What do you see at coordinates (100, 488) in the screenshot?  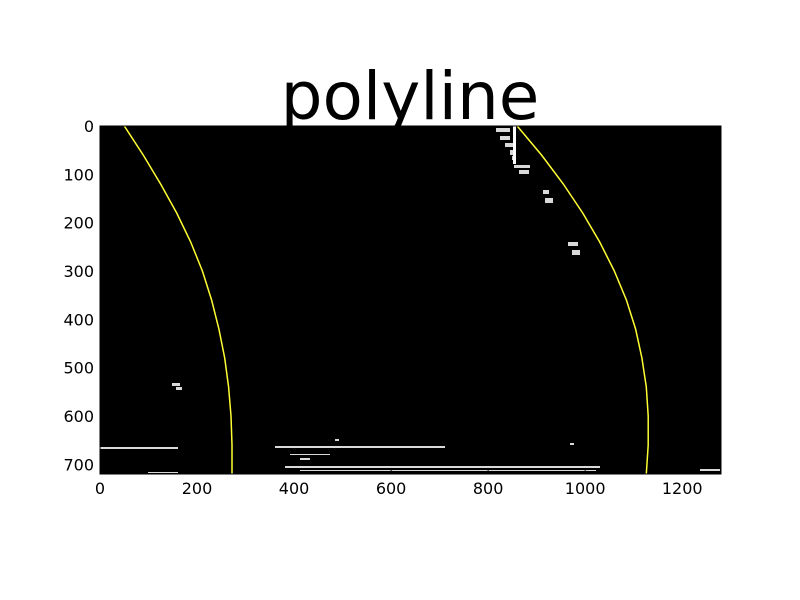 I see `x-tick-label: 0` at bounding box center [100, 488].